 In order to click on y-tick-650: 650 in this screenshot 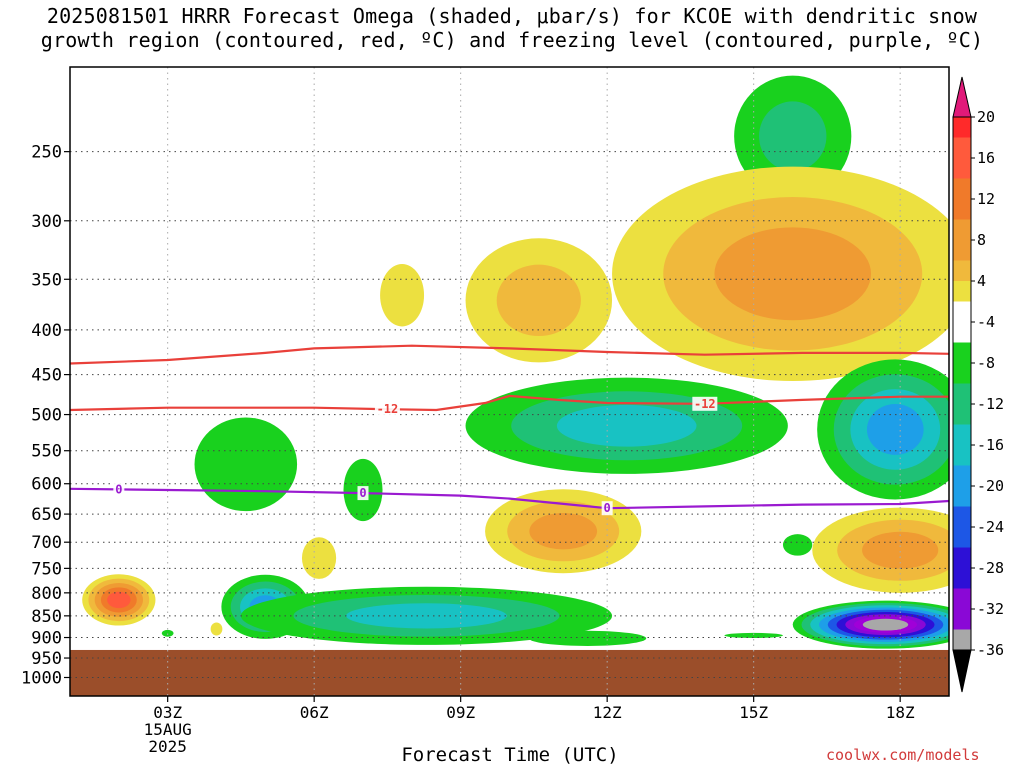, I will do `click(50, 515)`.